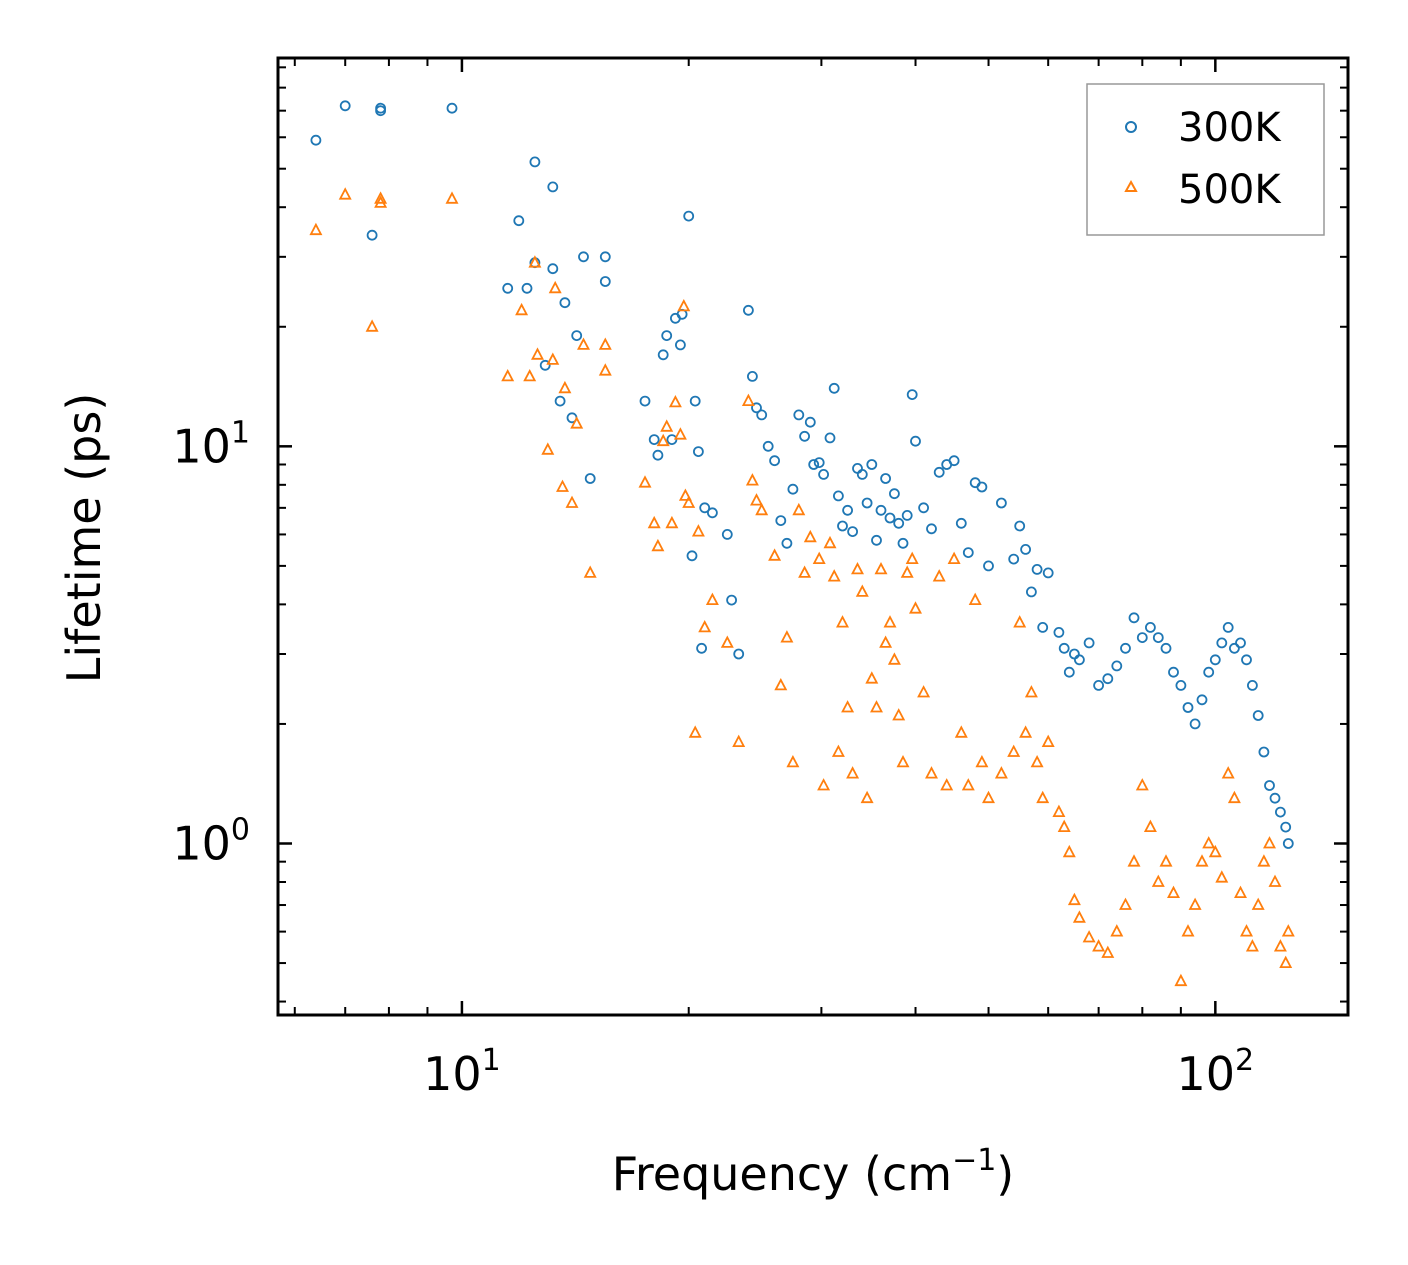 This screenshot has width=1408, height=1265. What do you see at coordinates (1131, 127) in the screenshot?
I see `legend-marker-300K` at bounding box center [1131, 127].